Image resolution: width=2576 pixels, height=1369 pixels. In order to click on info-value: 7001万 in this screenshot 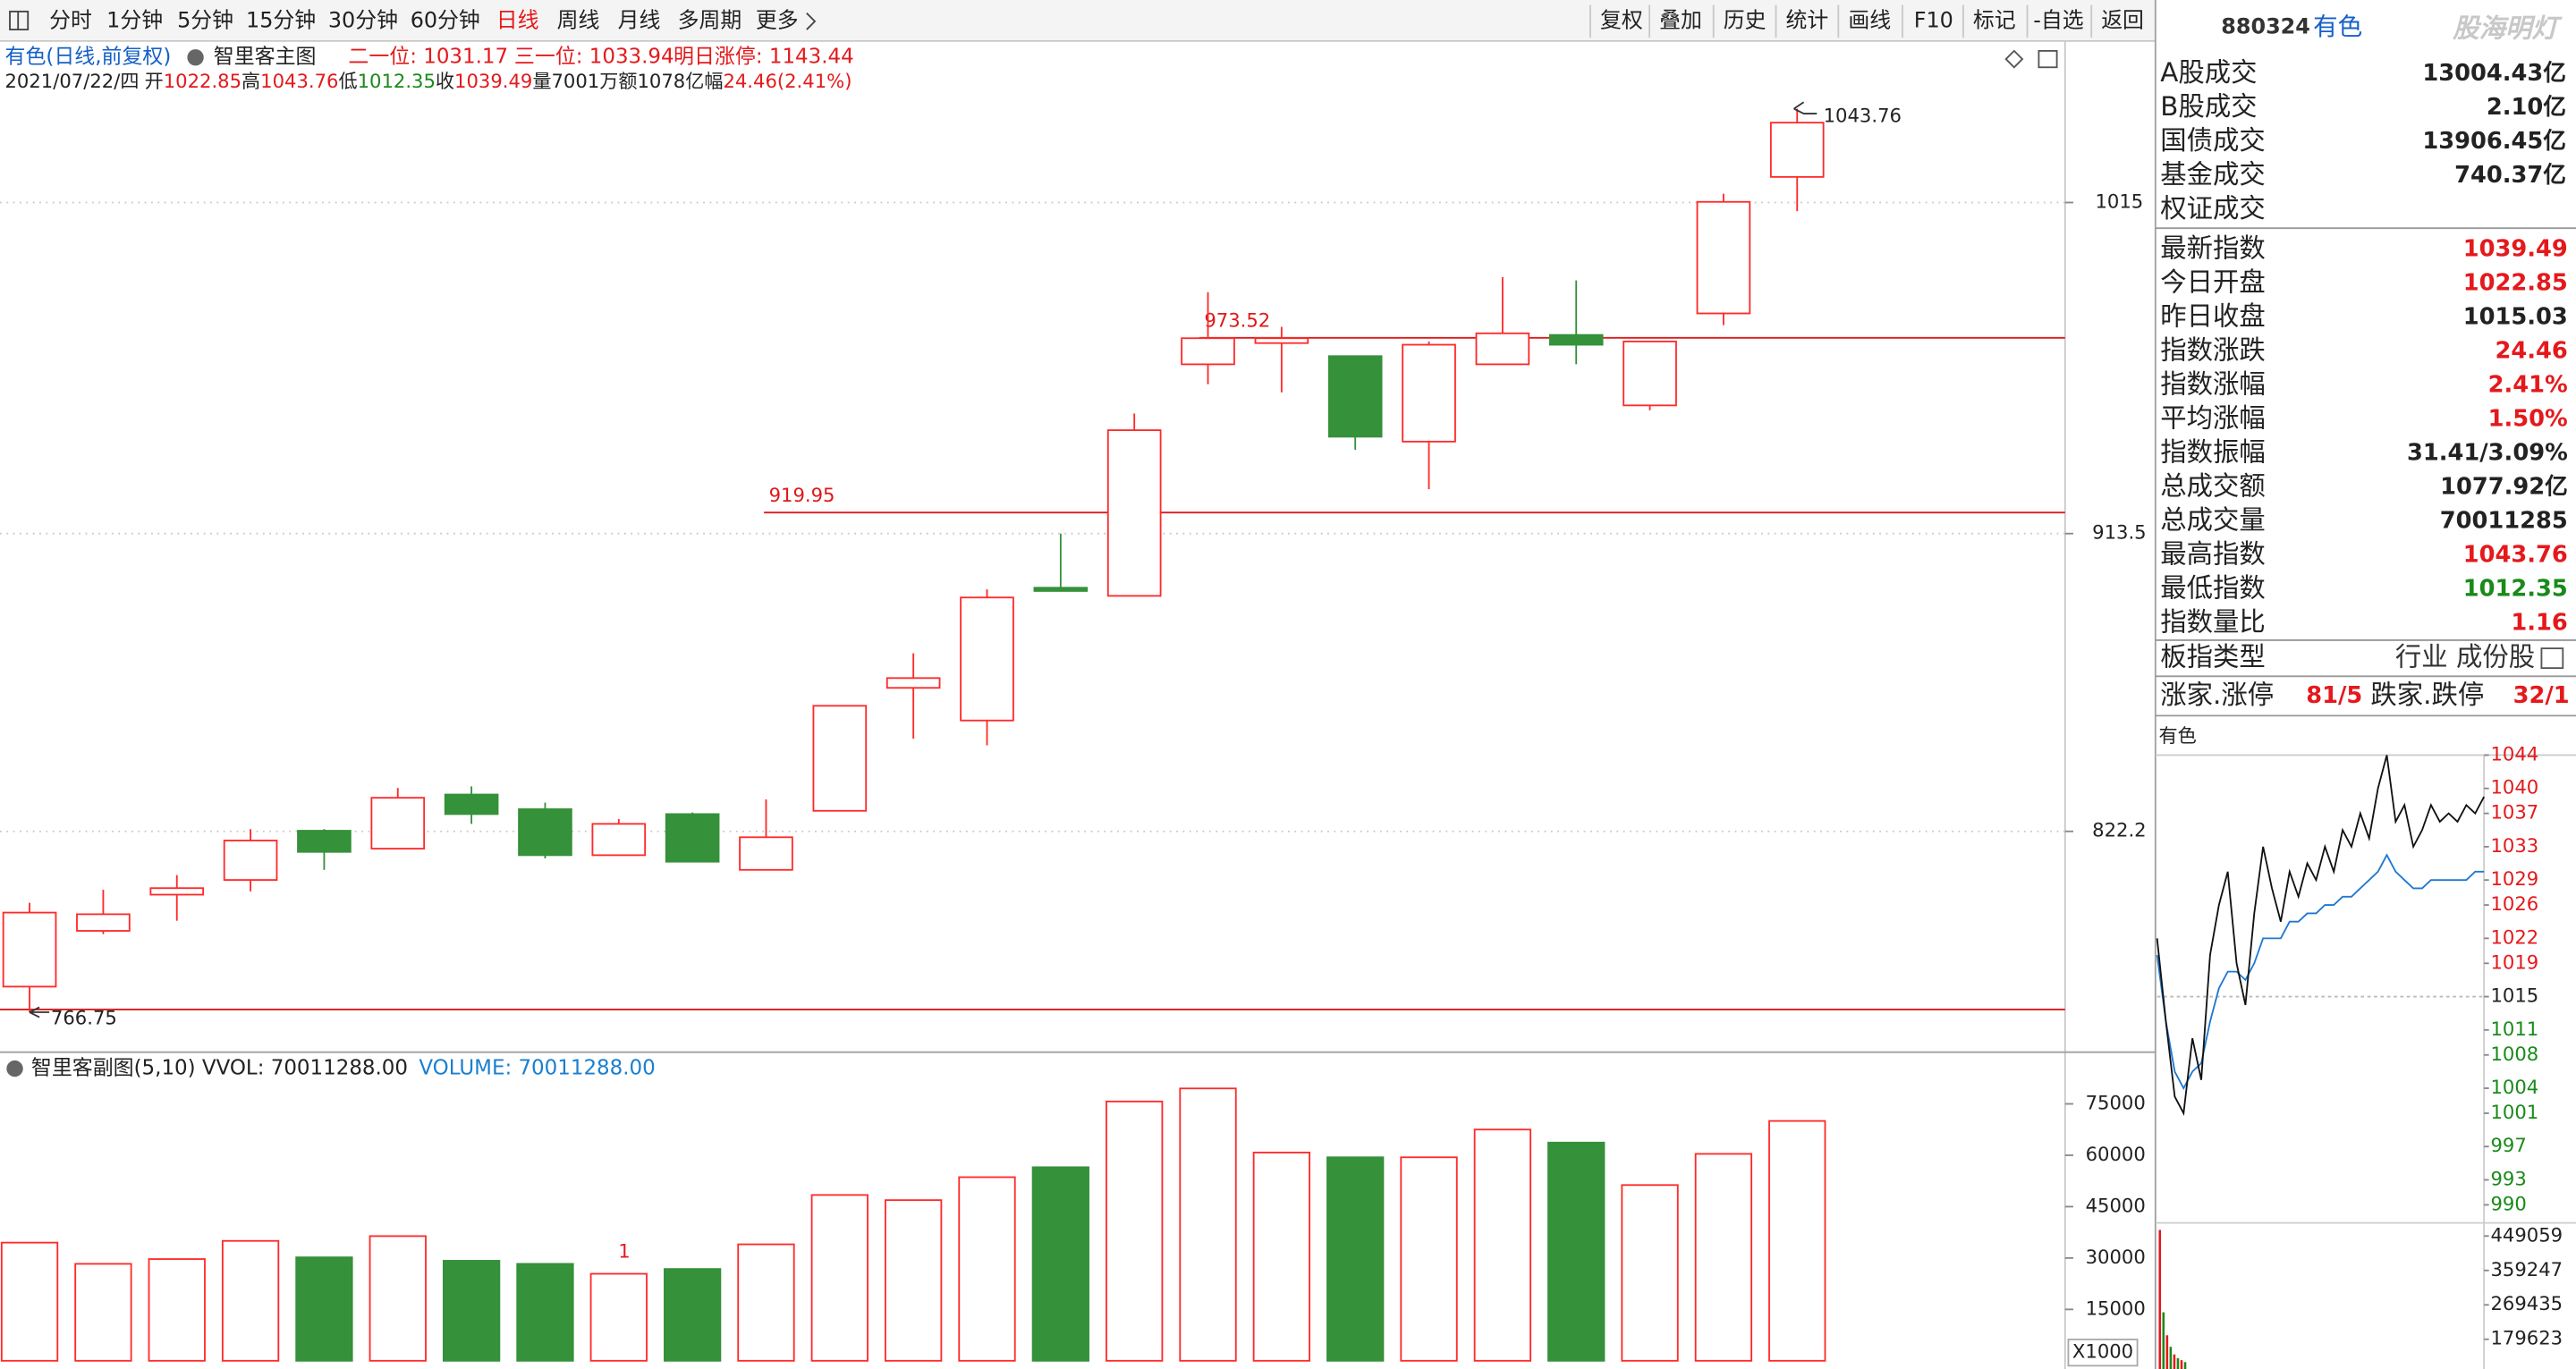, I will do `click(584, 81)`.